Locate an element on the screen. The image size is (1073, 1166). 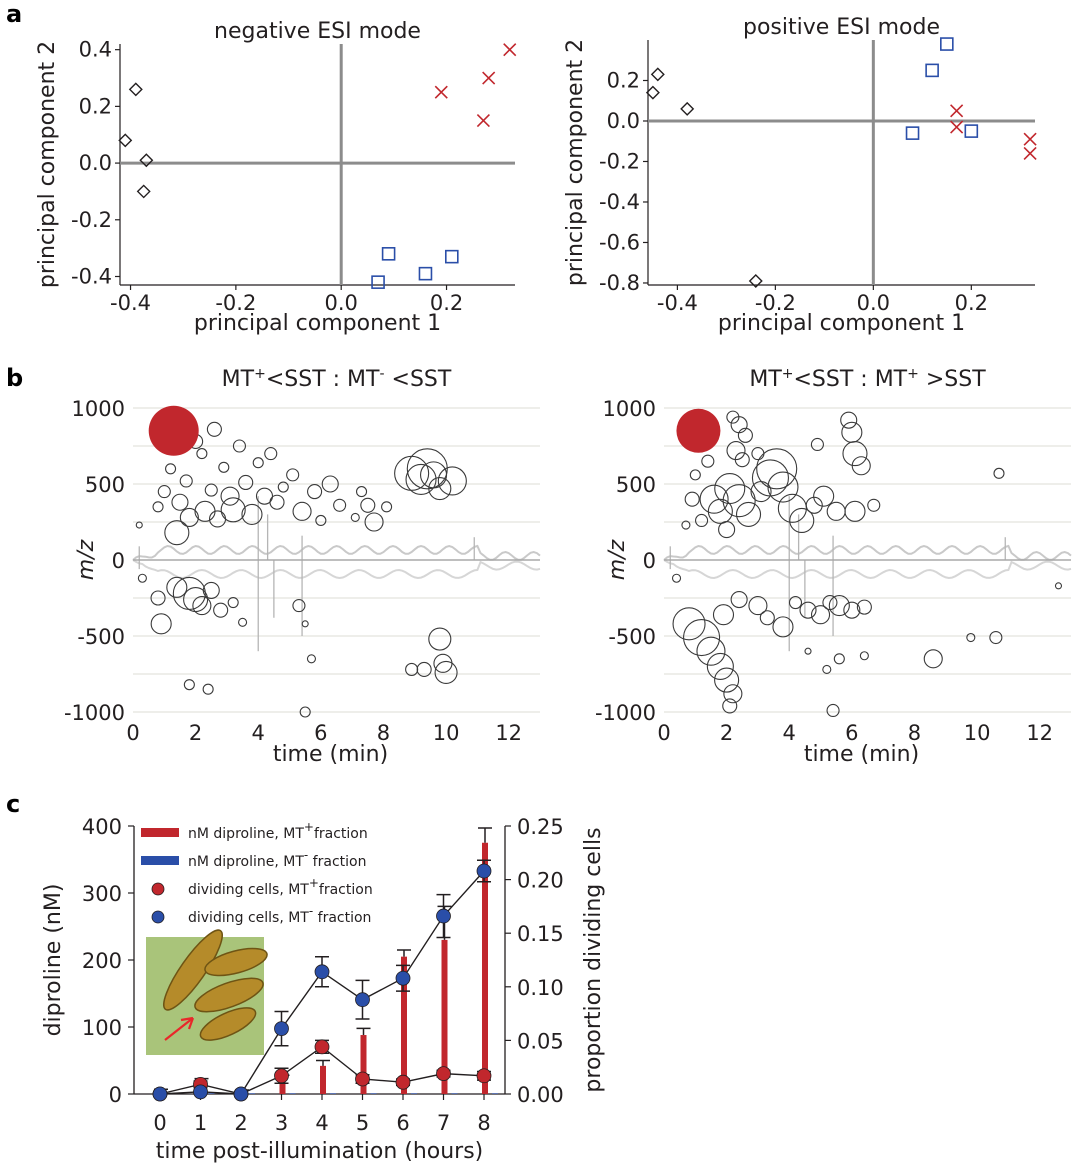
bar-mt-plus is located at coordinates (444, 1016).